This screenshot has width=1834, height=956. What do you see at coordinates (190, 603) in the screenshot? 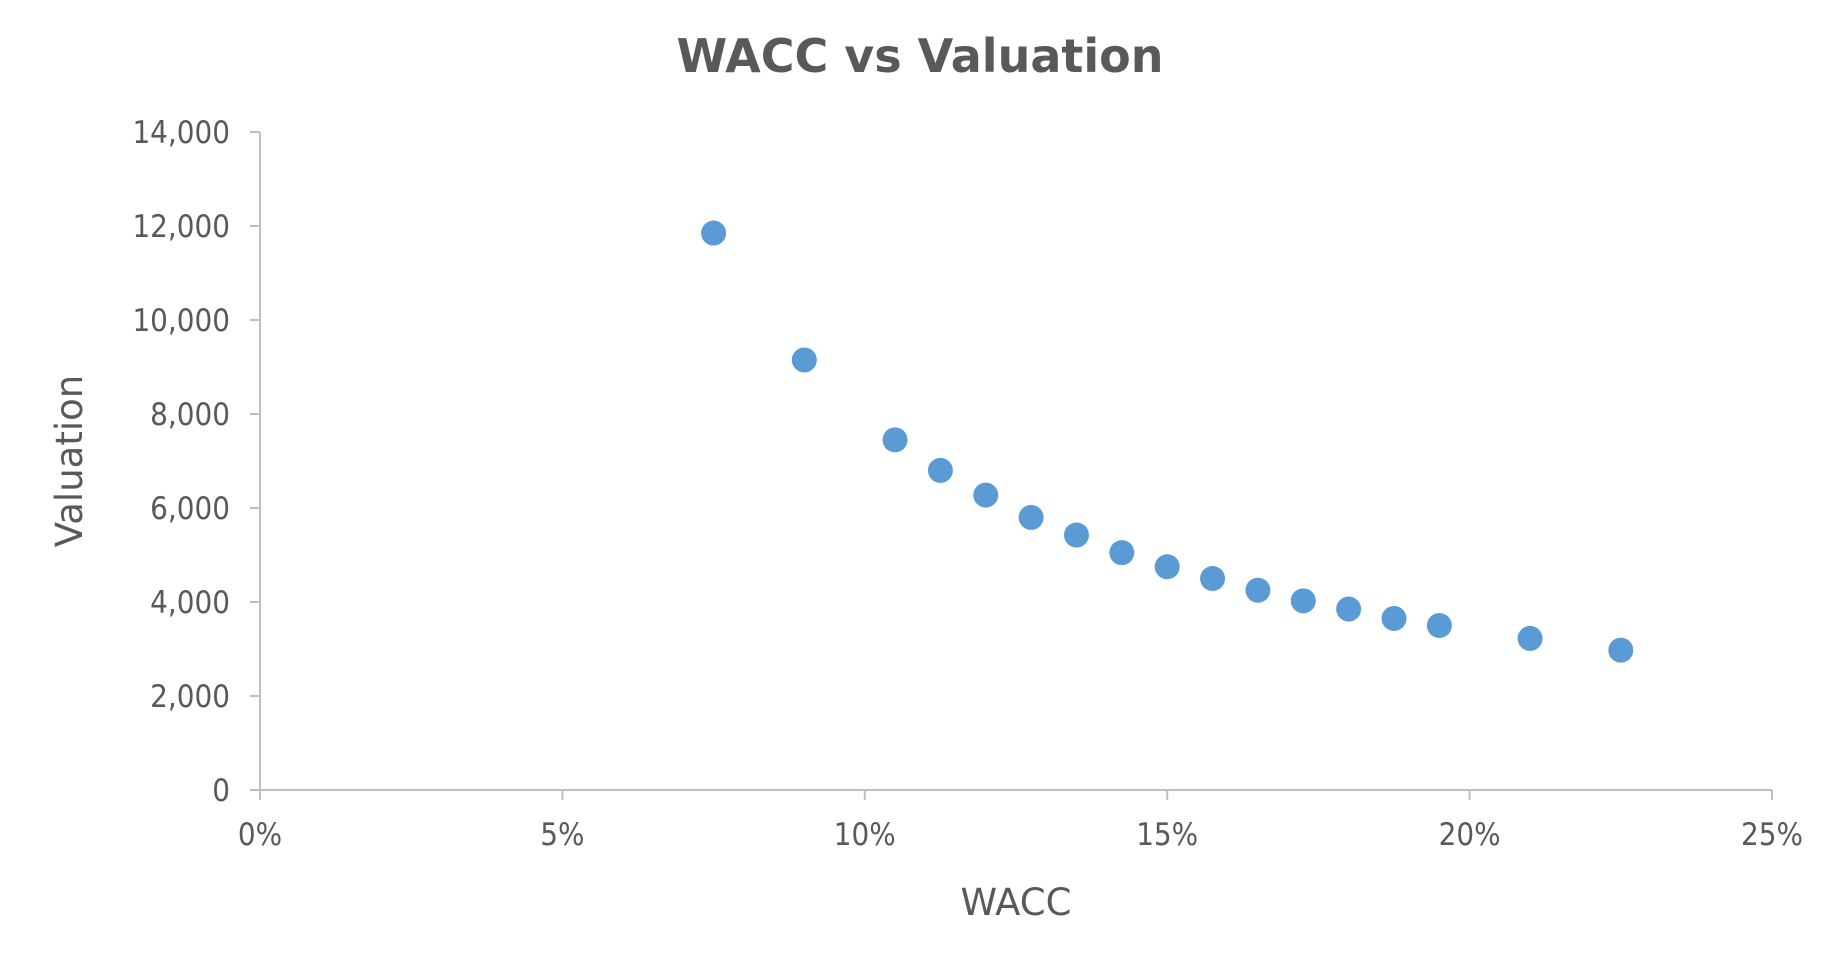
I see `y-tick-label: 4,000` at bounding box center [190, 603].